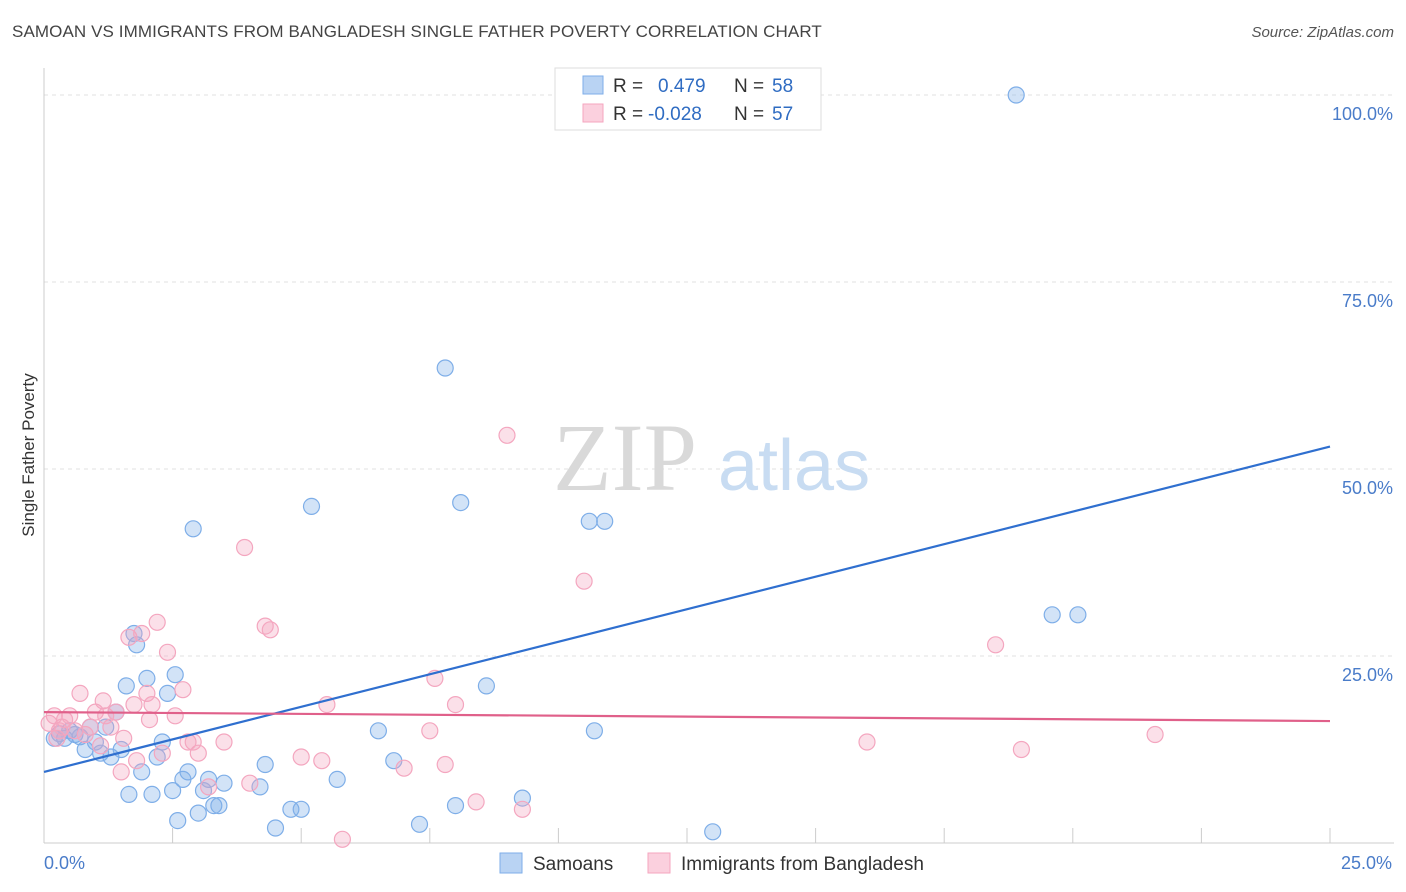 The height and width of the screenshot is (892, 1406). I want to click on legend-r-samoans: 0.479, so click(682, 86).